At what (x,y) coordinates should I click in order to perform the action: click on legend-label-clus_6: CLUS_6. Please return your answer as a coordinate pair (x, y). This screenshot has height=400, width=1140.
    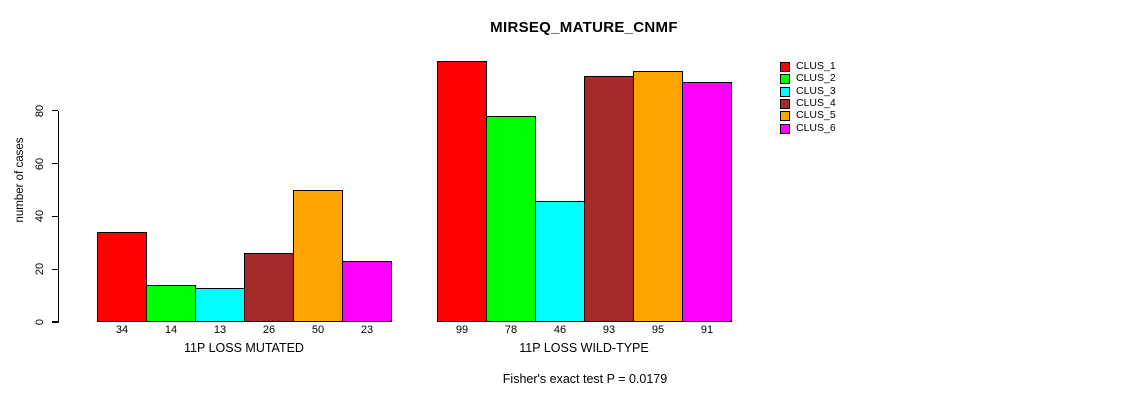
    Looking at the image, I should click on (816, 127).